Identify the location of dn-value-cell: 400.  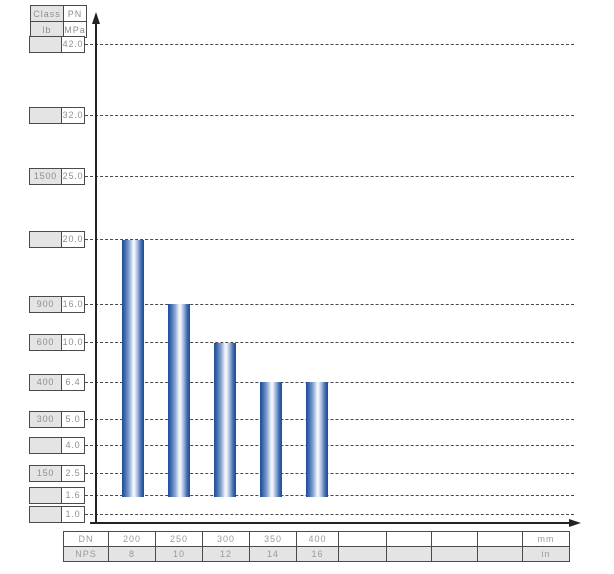
(317, 539).